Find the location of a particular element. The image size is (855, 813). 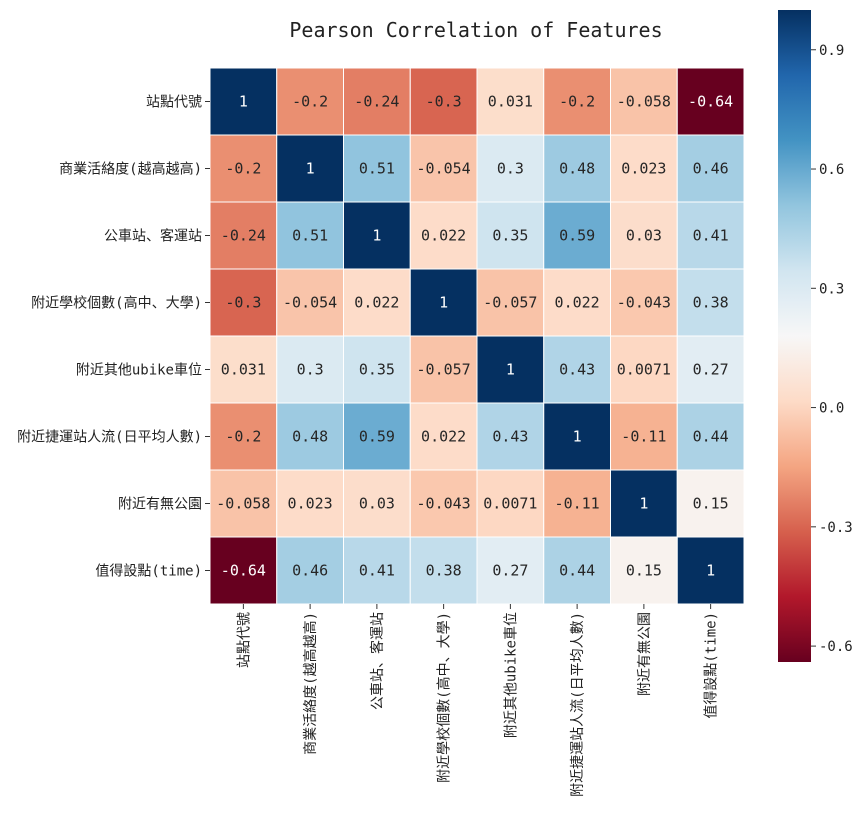

cell-value-label: 0.44 is located at coordinates (711, 437).